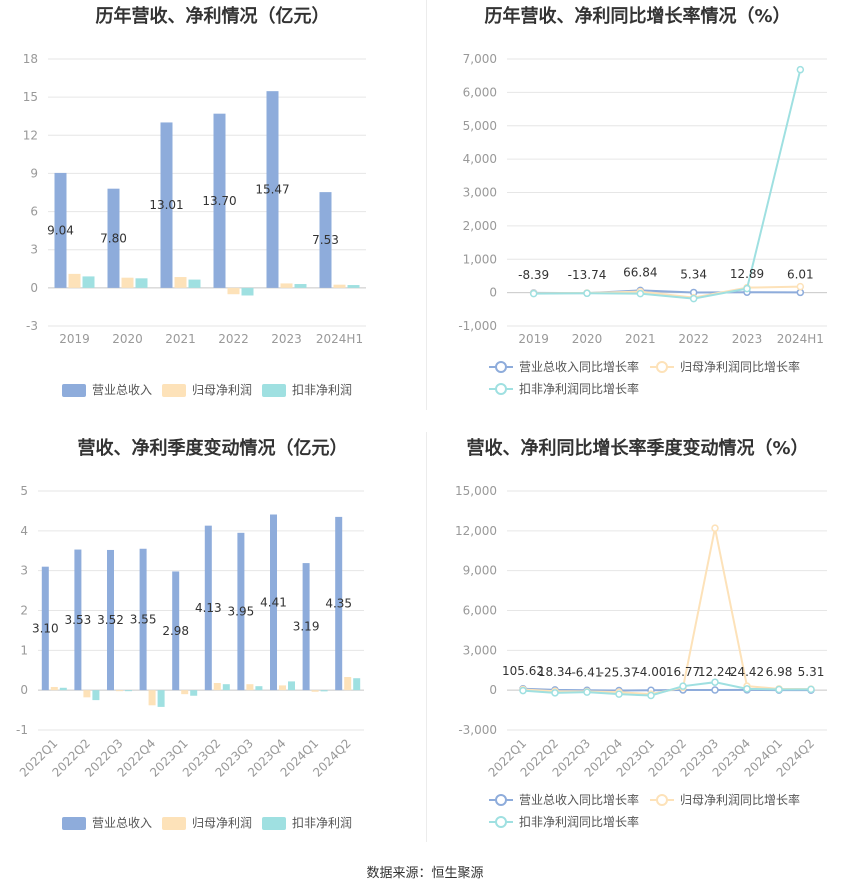 Image resolution: width=850 pixels, height=891 pixels. I want to click on data-label: 3.55, so click(143, 619).